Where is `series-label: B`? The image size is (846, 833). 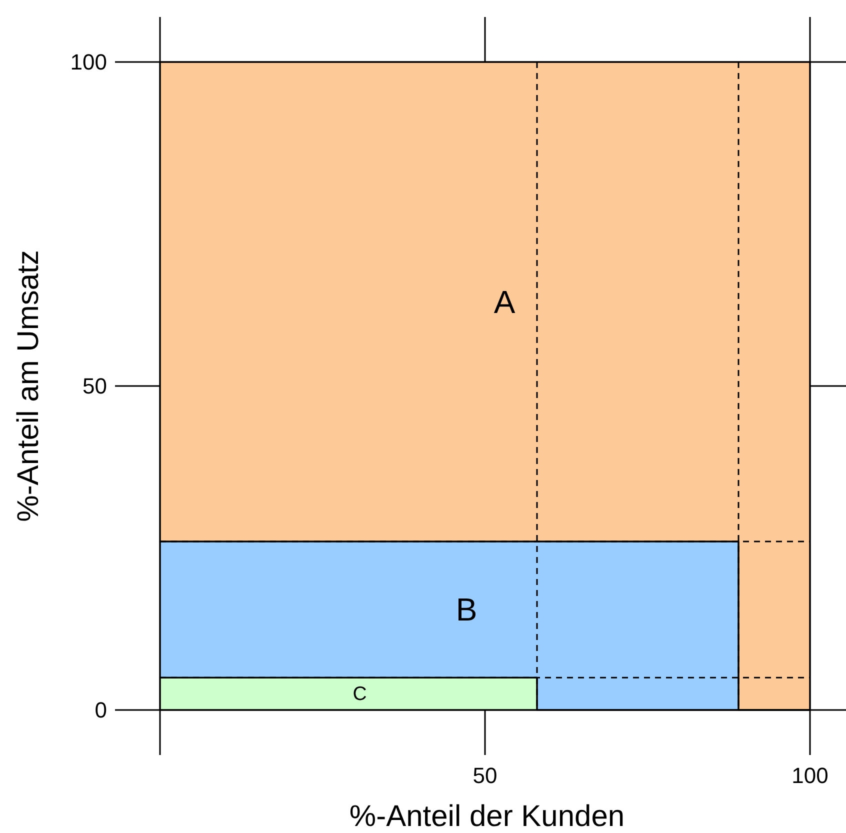 series-label: B is located at coordinates (467, 610).